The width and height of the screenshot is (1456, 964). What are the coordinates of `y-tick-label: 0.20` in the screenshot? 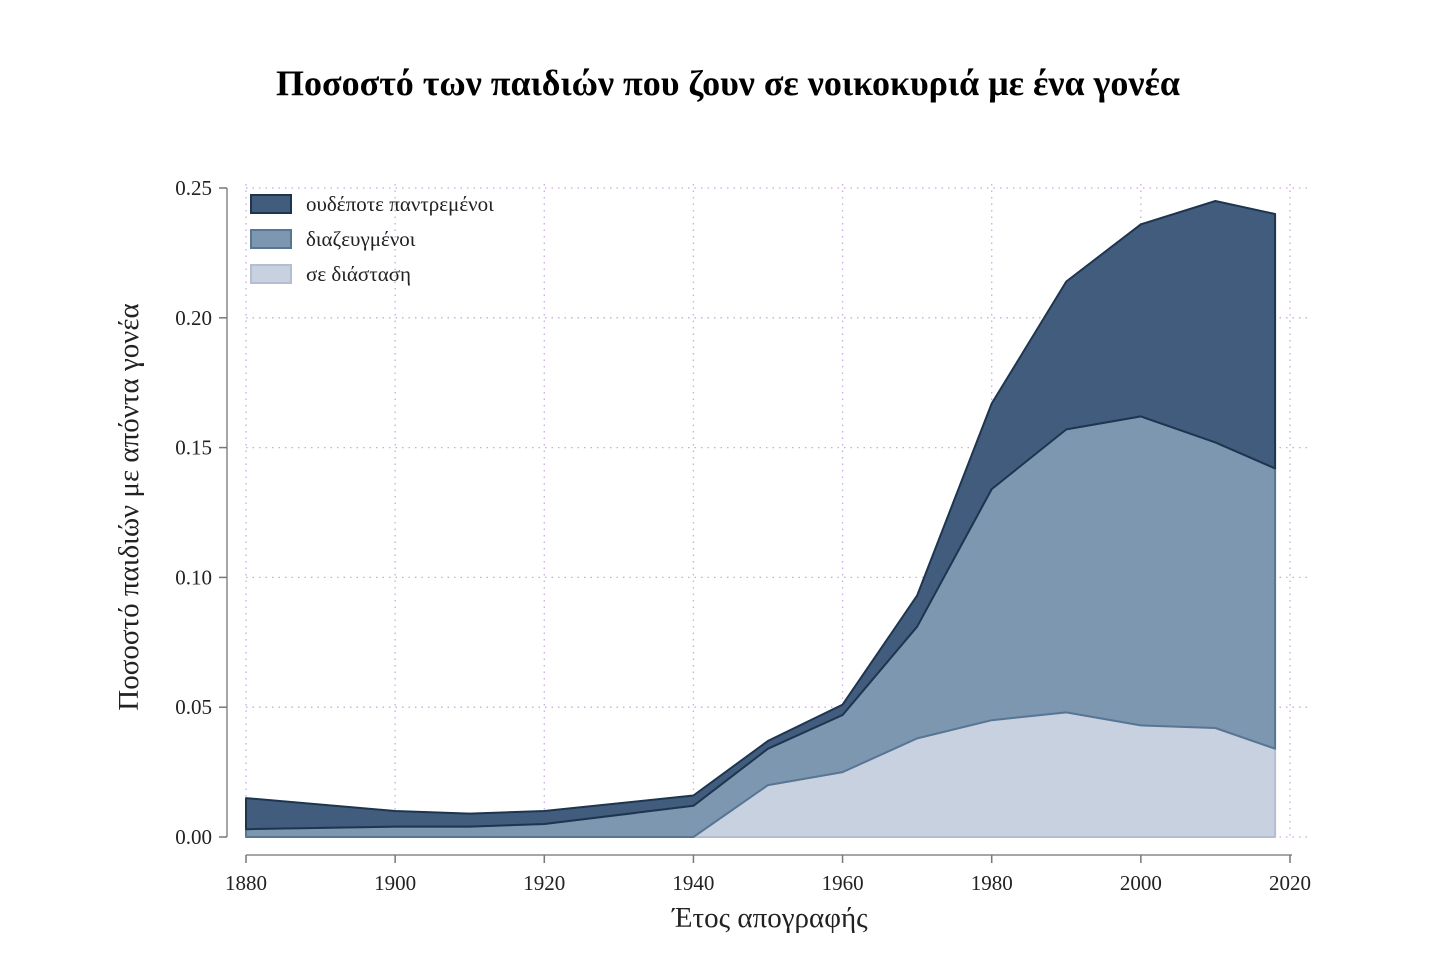 It's located at (193, 318).